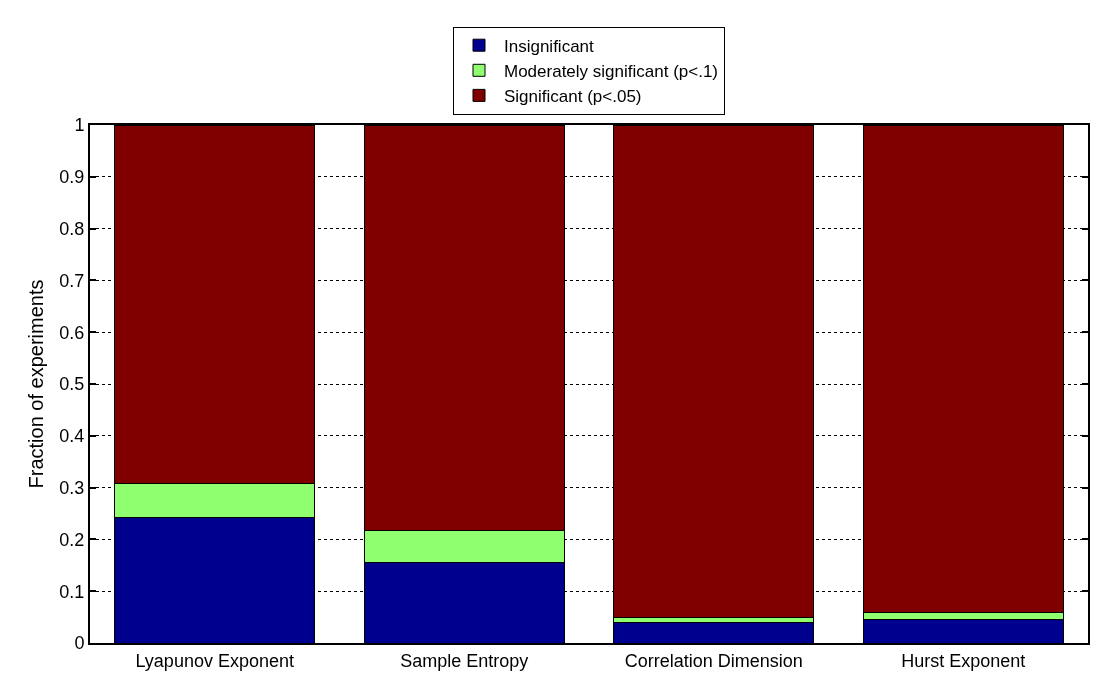 The height and width of the screenshot is (681, 1102). Describe the element at coordinates (214, 660) in the screenshot. I see `x-tick-label: Lyapunov Exponent` at that location.